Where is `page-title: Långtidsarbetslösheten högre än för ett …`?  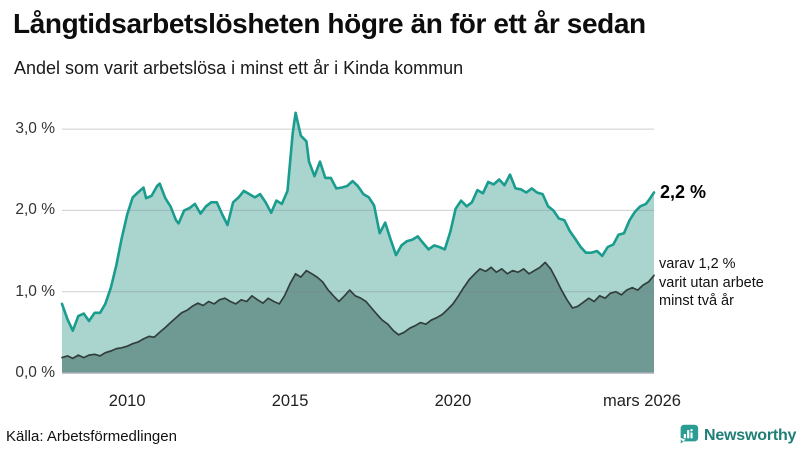
page-title: Långtidsarbetslösheten högre än för ett … is located at coordinates (329, 23).